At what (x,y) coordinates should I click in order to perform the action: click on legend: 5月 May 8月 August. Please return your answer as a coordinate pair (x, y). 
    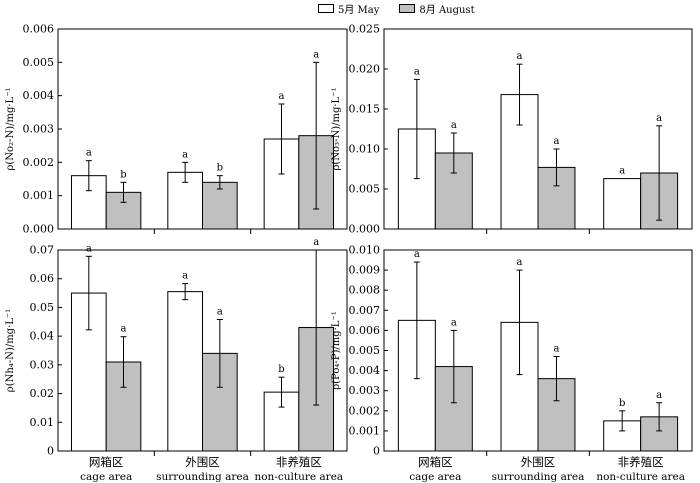
    Looking at the image, I should click on (406, 8).